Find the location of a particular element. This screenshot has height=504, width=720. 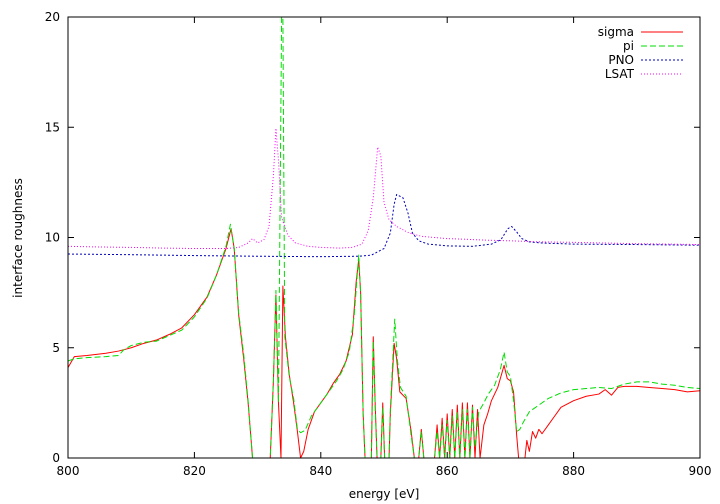

x-tick-label: 800 is located at coordinates (68, 471).